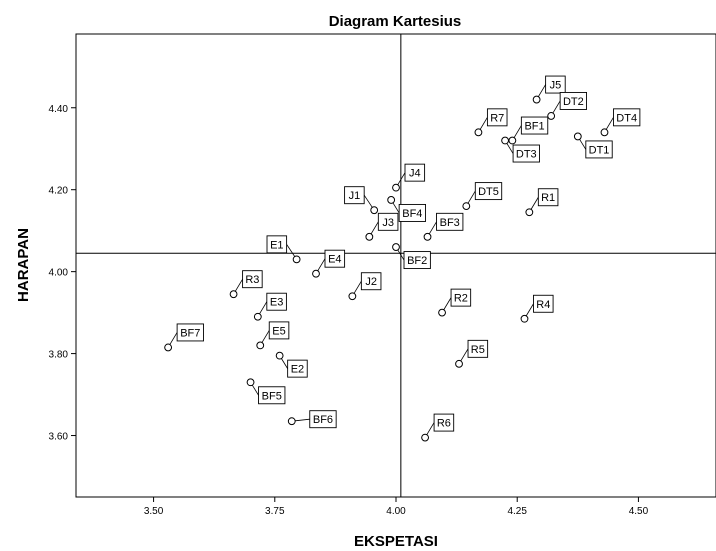 The height and width of the screenshot is (551, 716). What do you see at coordinates (396, 511) in the screenshot?
I see `x-tick-label: 4.00` at bounding box center [396, 511].